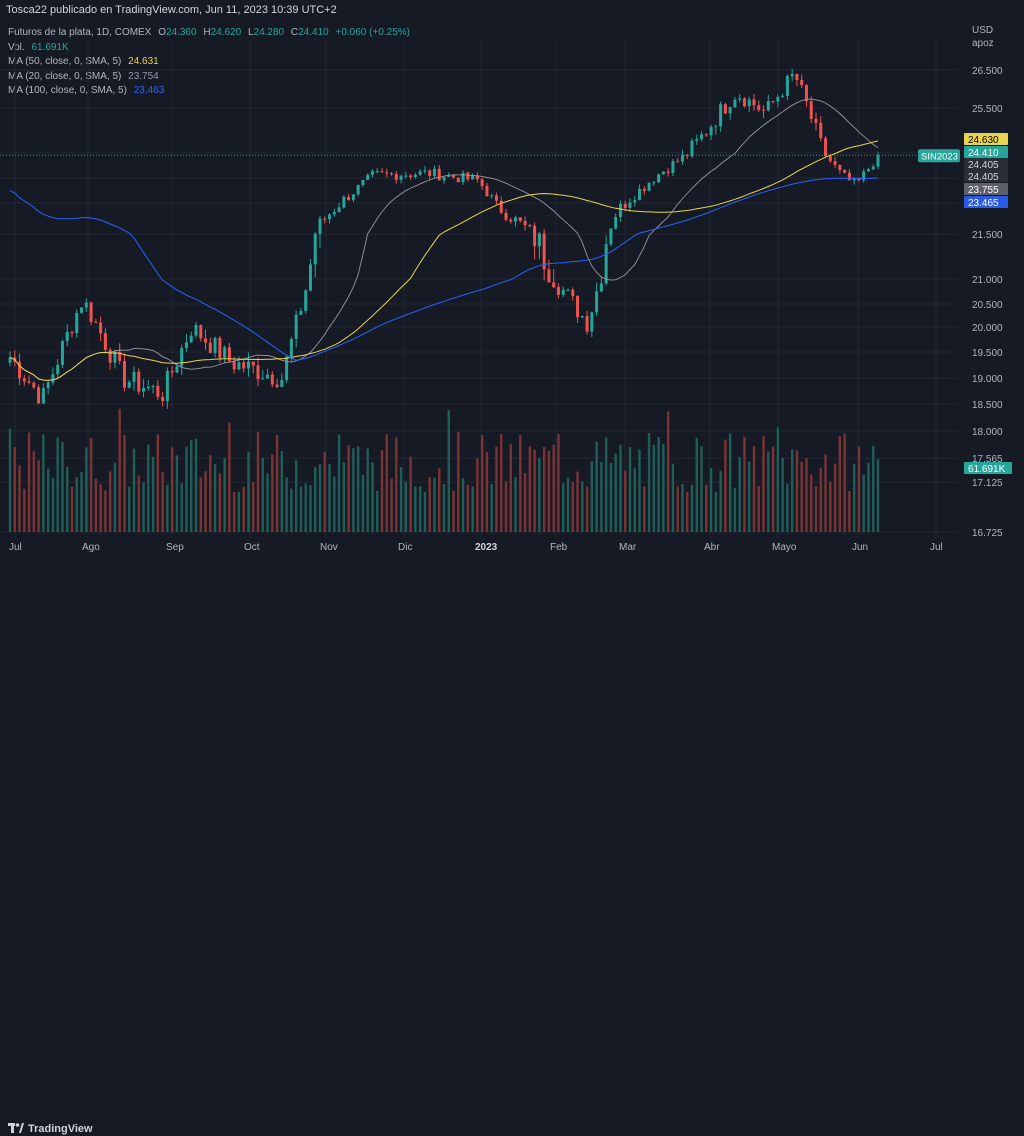  What do you see at coordinates (67, 90) in the screenshot?
I see `ma100-label: MA (100, close, 0, SMA, 5)` at bounding box center [67, 90].